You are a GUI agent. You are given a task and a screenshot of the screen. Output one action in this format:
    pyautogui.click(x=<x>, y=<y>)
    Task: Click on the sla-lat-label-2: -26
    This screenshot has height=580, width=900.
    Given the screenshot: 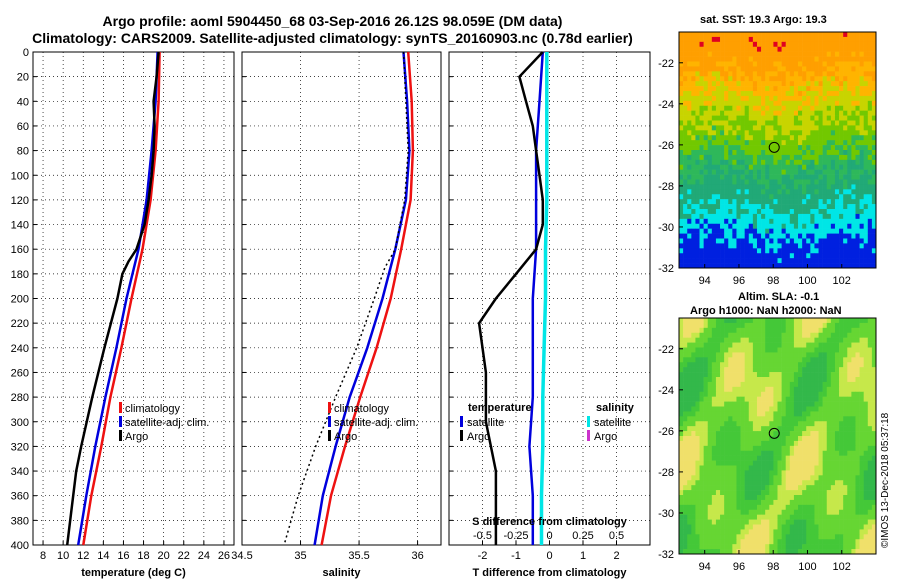 What is the action you would take?
    pyautogui.click(x=666, y=432)
    